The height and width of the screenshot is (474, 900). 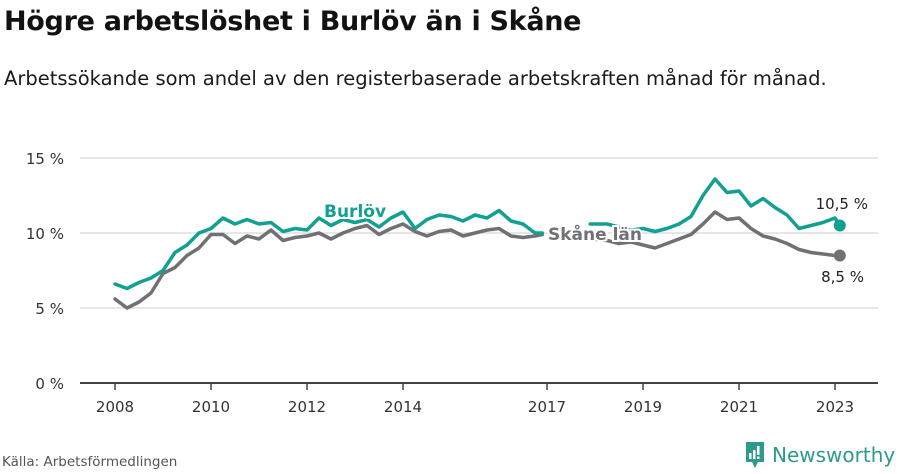 What do you see at coordinates (211, 407) in the screenshot?
I see `x-tick-label: 2010` at bounding box center [211, 407].